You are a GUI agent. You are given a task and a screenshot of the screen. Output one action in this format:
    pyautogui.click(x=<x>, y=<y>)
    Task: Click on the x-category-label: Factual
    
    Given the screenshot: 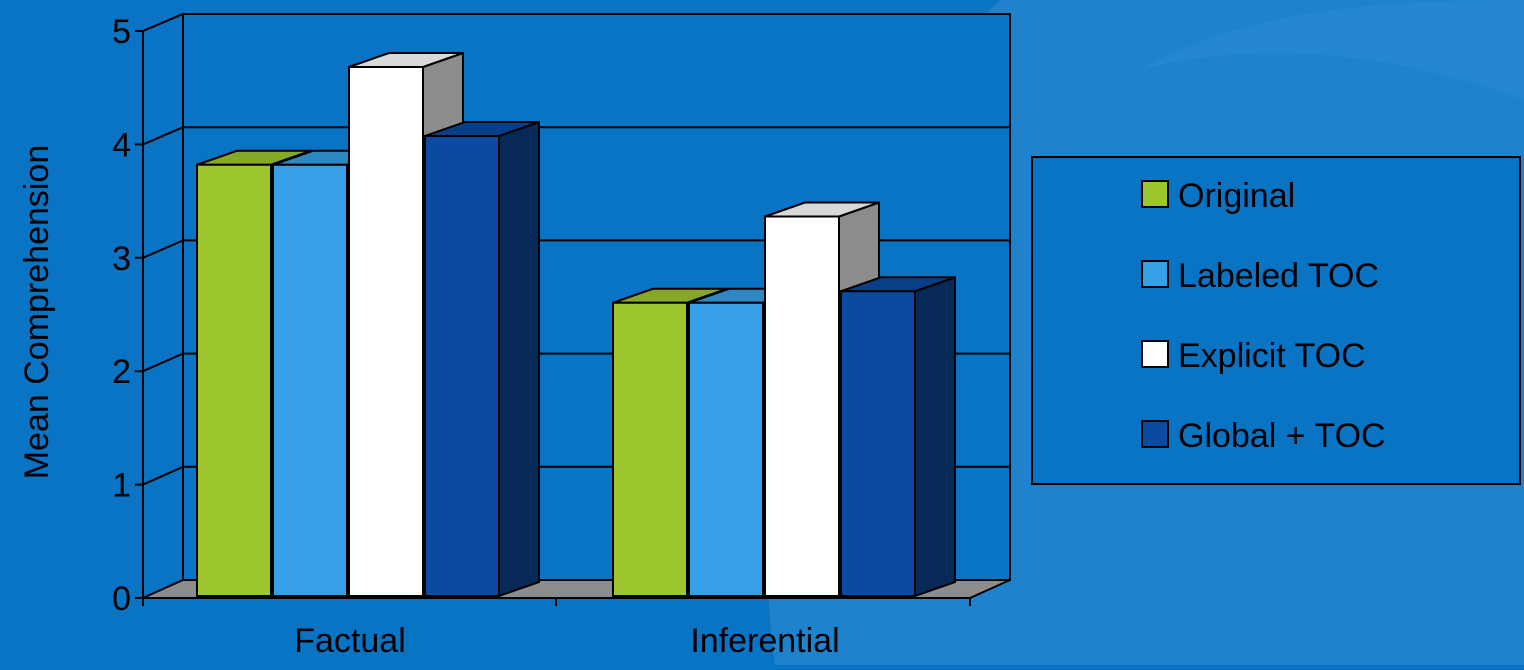 What is the action you would take?
    pyautogui.click(x=350, y=641)
    